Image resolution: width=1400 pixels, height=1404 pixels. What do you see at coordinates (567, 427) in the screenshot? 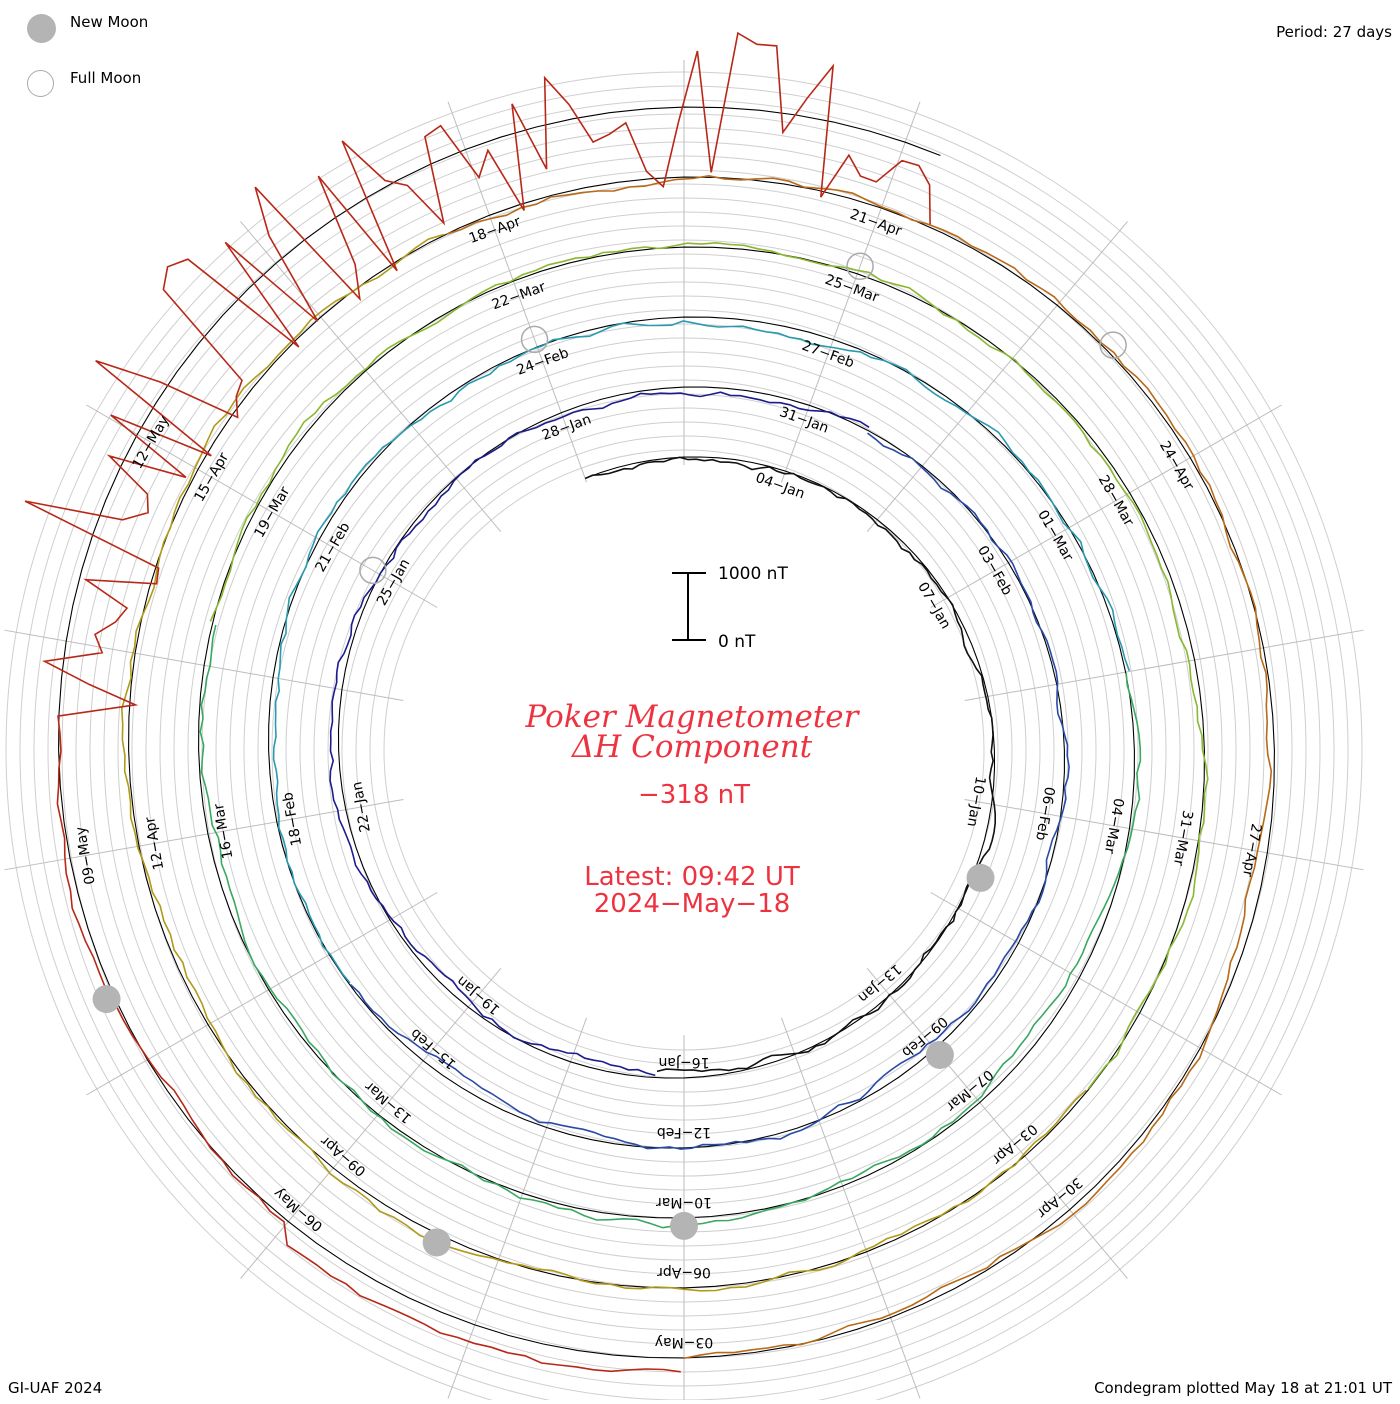
I see `date-label: 28−Jan` at bounding box center [567, 427].